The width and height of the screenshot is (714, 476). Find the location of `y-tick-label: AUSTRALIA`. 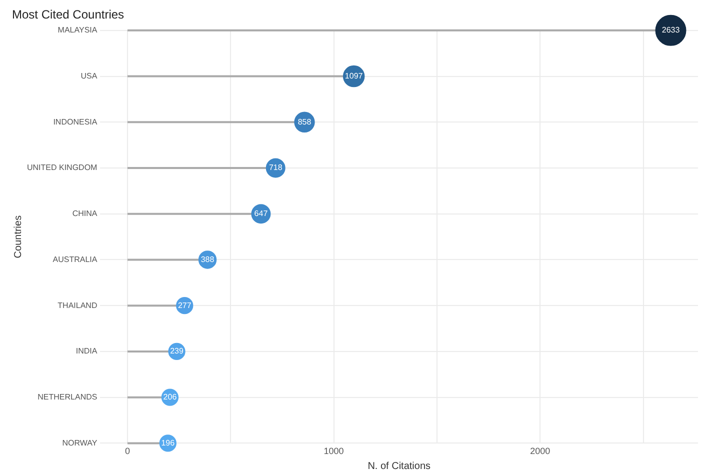

y-tick-label: AUSTRALIA is located at coordinates (75, 259).